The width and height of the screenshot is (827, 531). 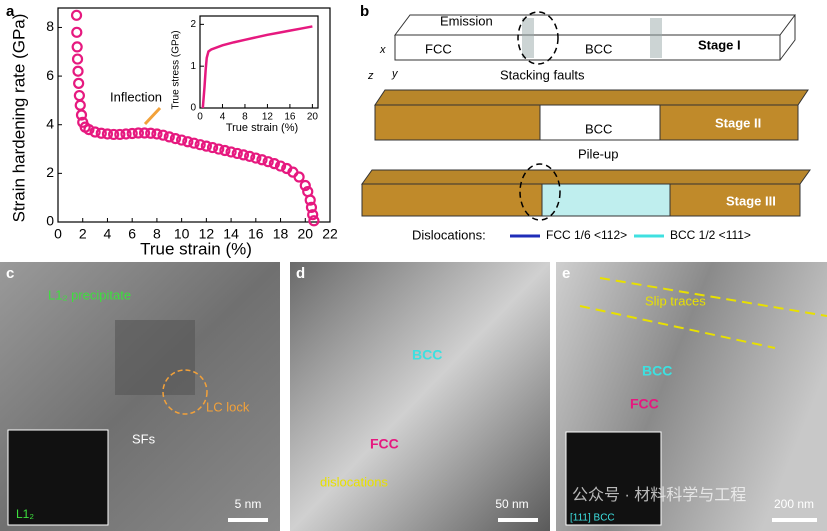 I want to click on panel-label: a, so click(x=10, y=11).